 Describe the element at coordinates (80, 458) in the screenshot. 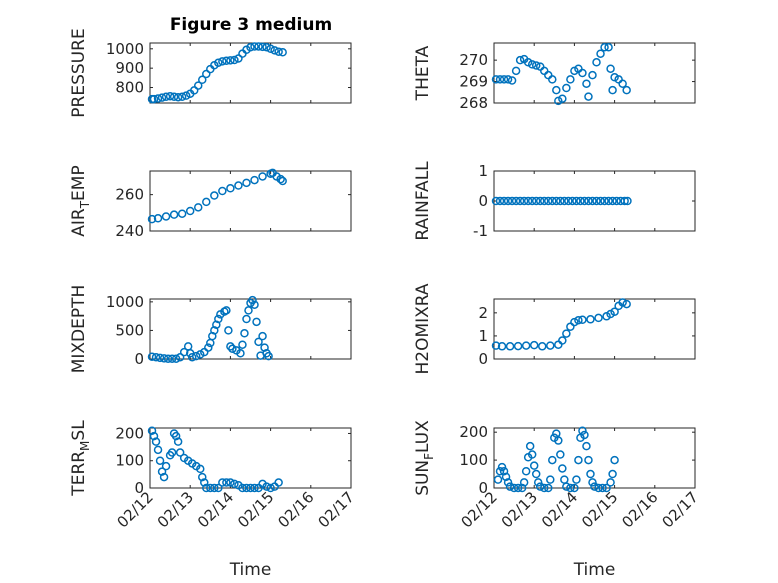

I see `y-axis-label: TERRMSL` at that location.